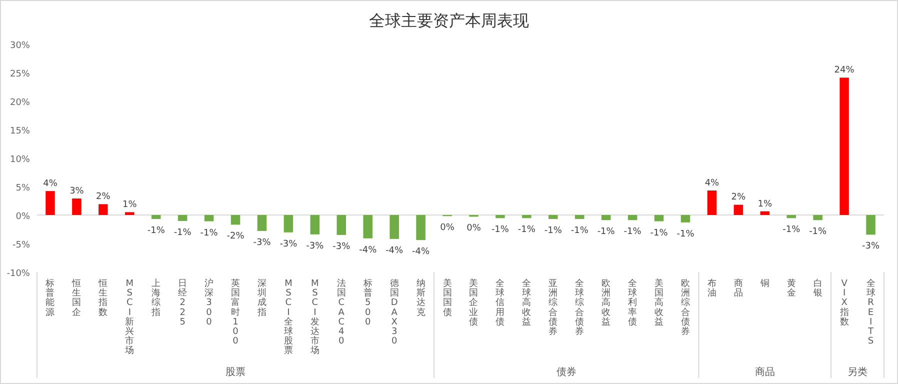 This screenshot has width=898, height=384. I want to click on x-tick-label: 亚洲综合债券, so click(553, 308).